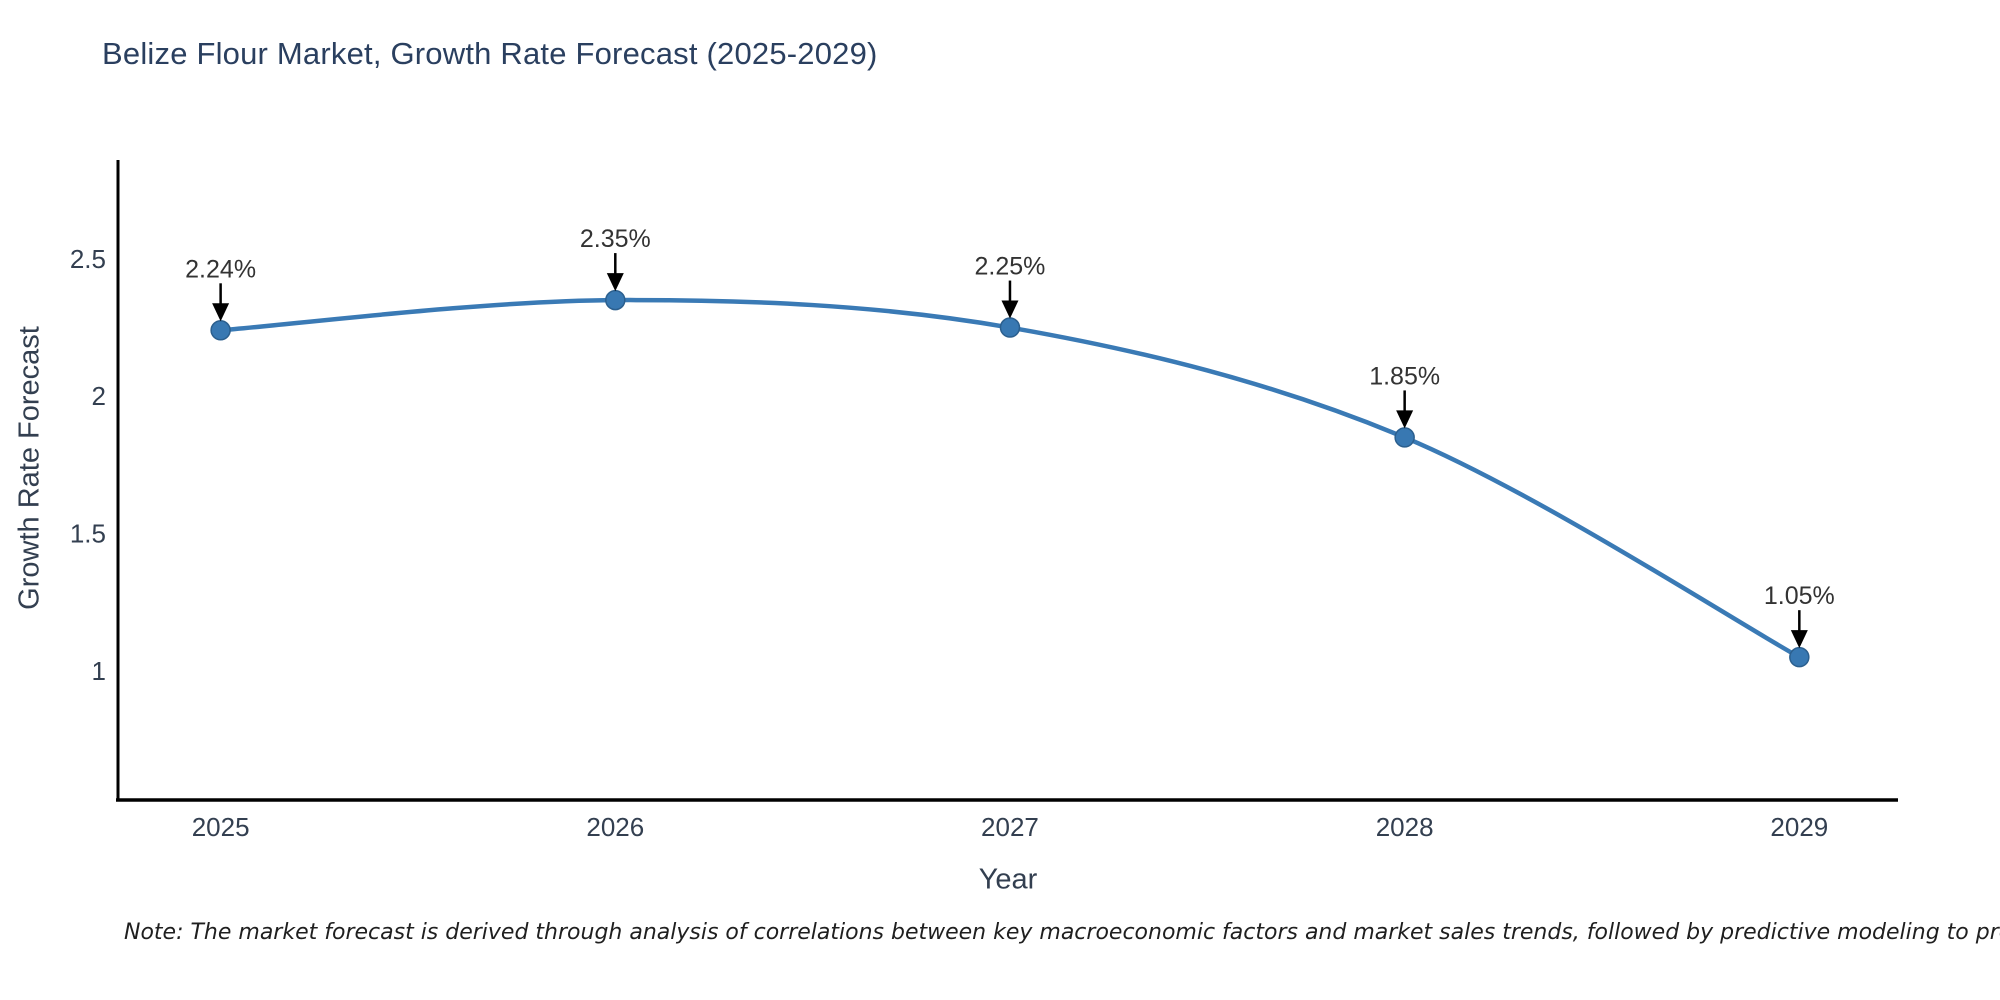 The width and height of the screenshot is (2000, 1000). Describe the element at coordinates (88, 534) in the screenshot. I see `y-tick-label: 1.5` at that location.